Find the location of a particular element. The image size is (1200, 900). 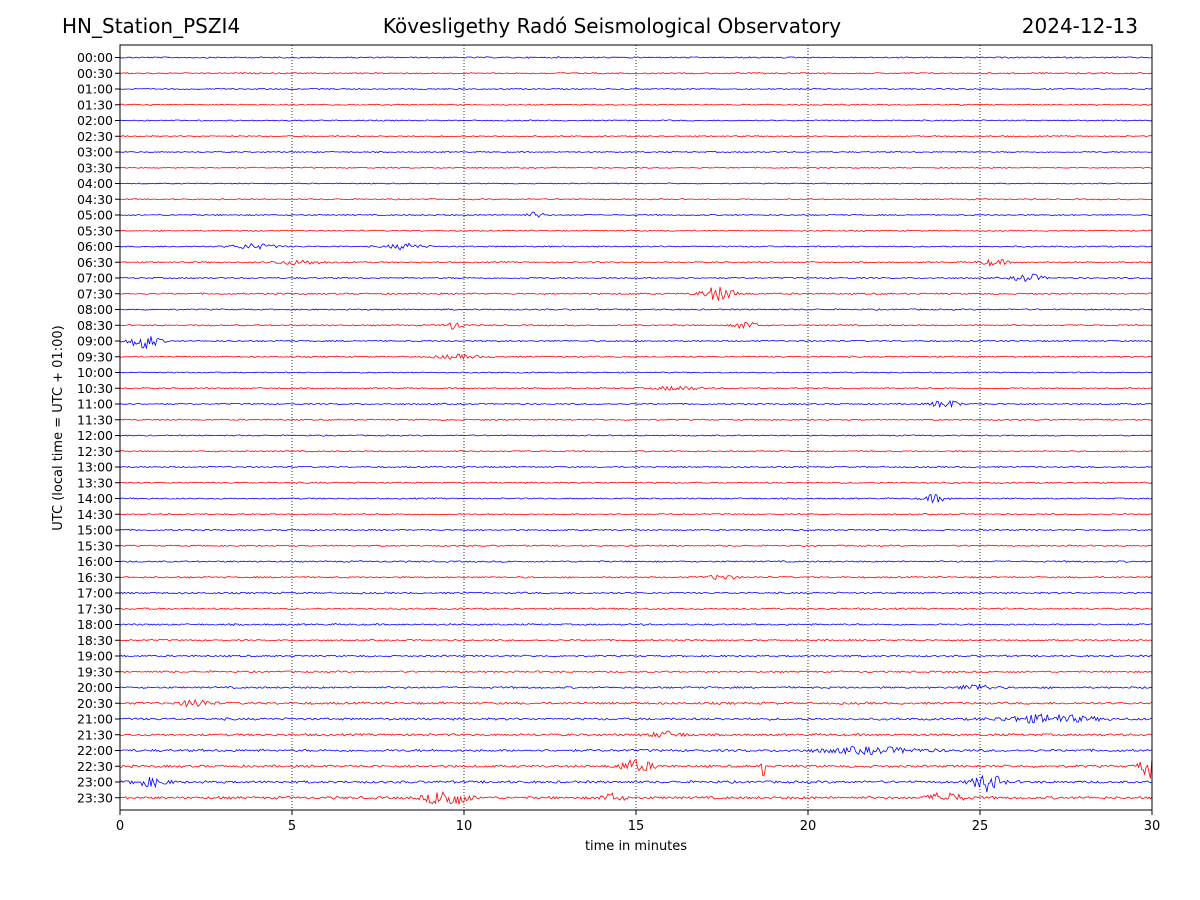

y-tick-label: 05:30 is located at coordinates (95, 230).